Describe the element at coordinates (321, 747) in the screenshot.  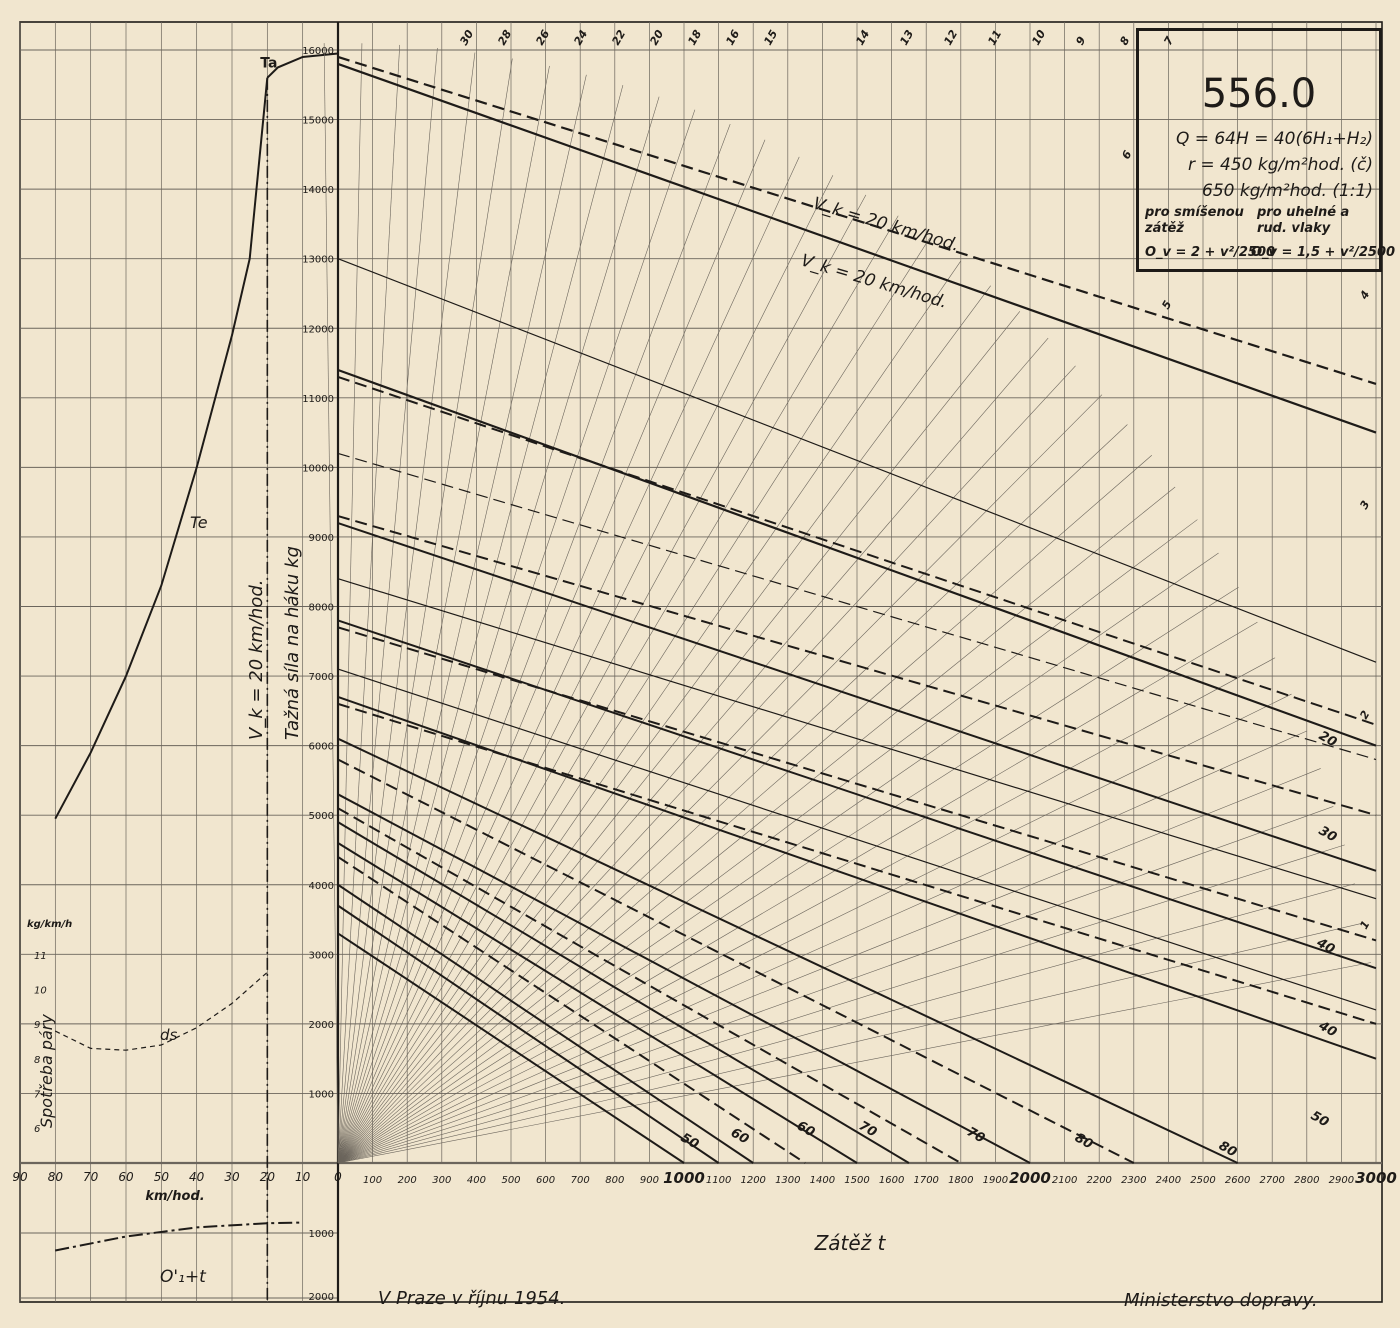
I see `force-tick-label: 6000` at that location.